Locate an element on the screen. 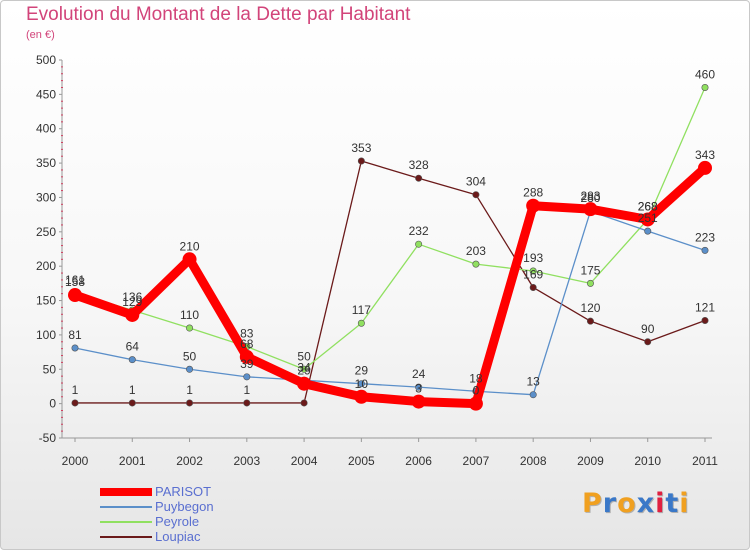  data-label-puybegon: 24 is located at coordinates (419, 374).